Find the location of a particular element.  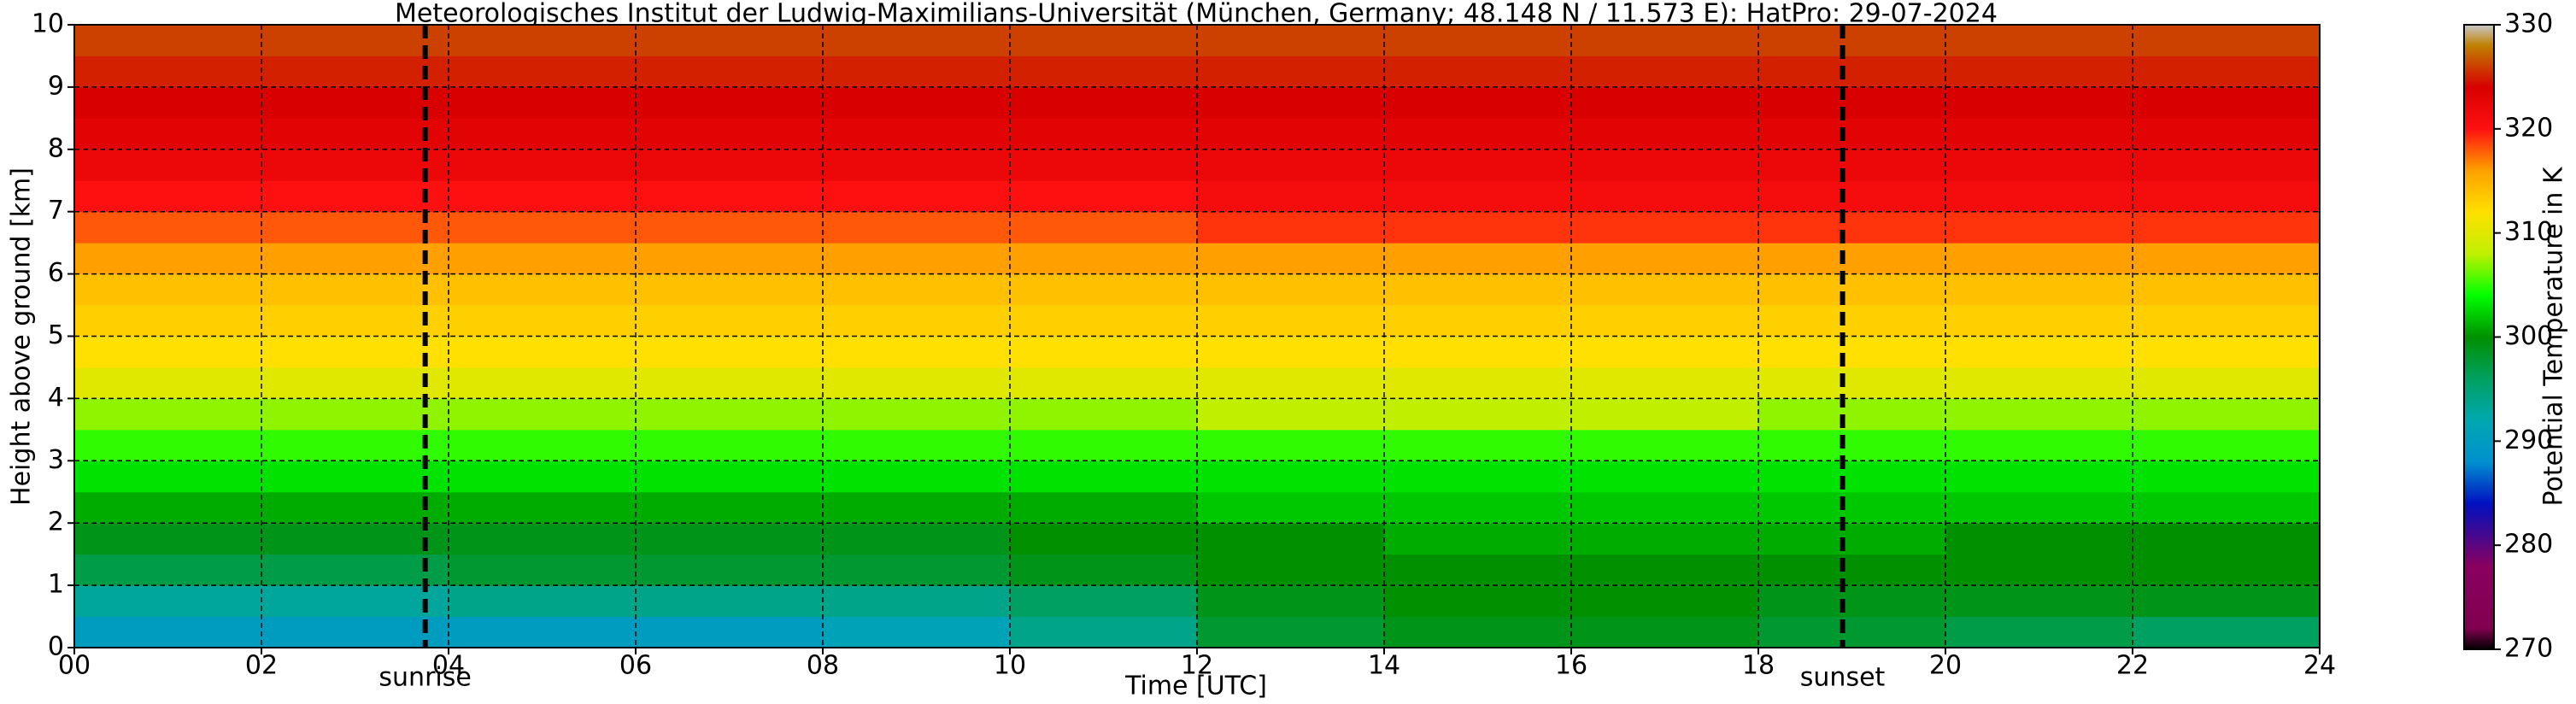

y-tick-label: 10 is located at coordinates (48, 24).